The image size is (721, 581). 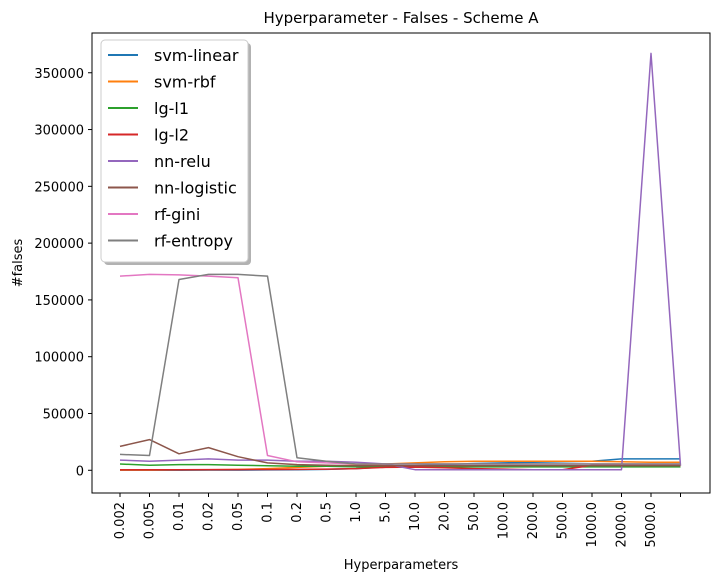 I want to click on x-tick-label: 50.0, so click(x=474, y=516).